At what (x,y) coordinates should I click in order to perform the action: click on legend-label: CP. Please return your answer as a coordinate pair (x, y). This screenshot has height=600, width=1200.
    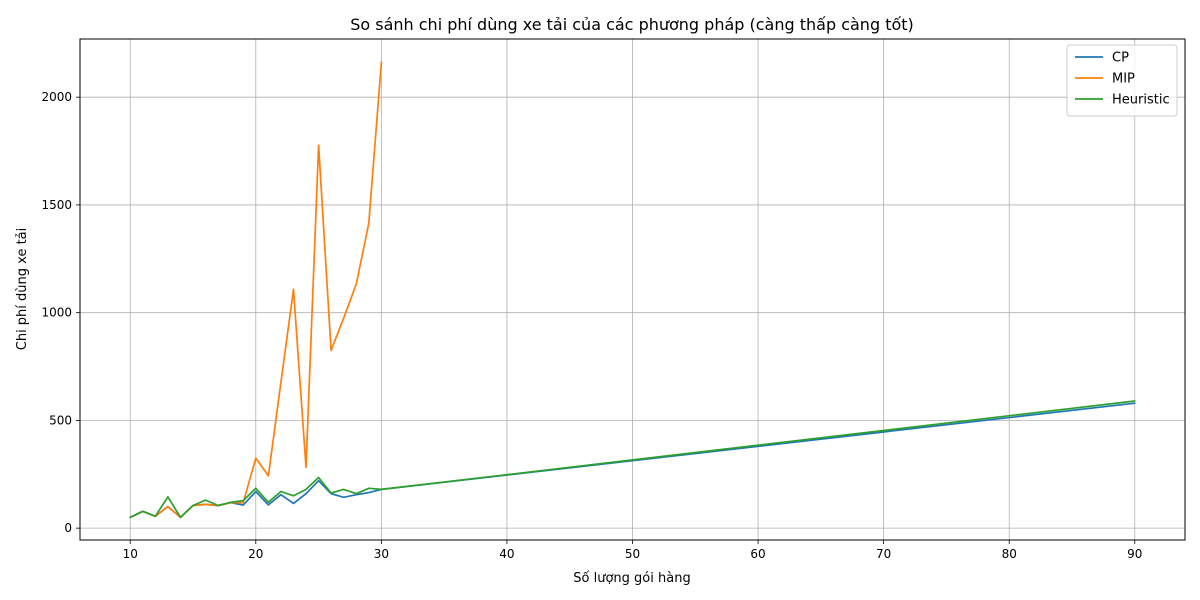
    Looking at the image, I should click on (1120, 58).